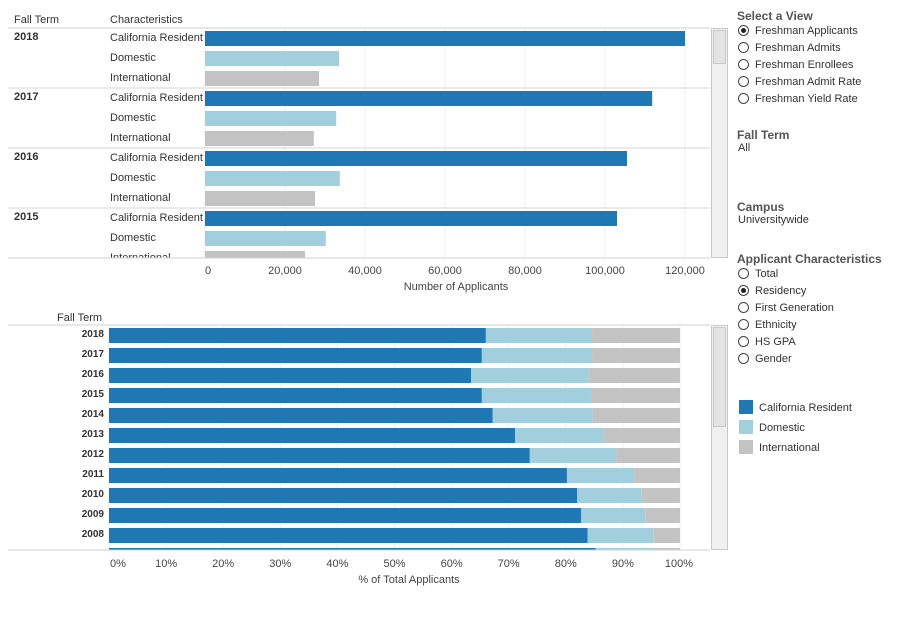  Describe the element at coordinates (624, 555) in the screenshot. I see `stack-2007-domestic` at that location.